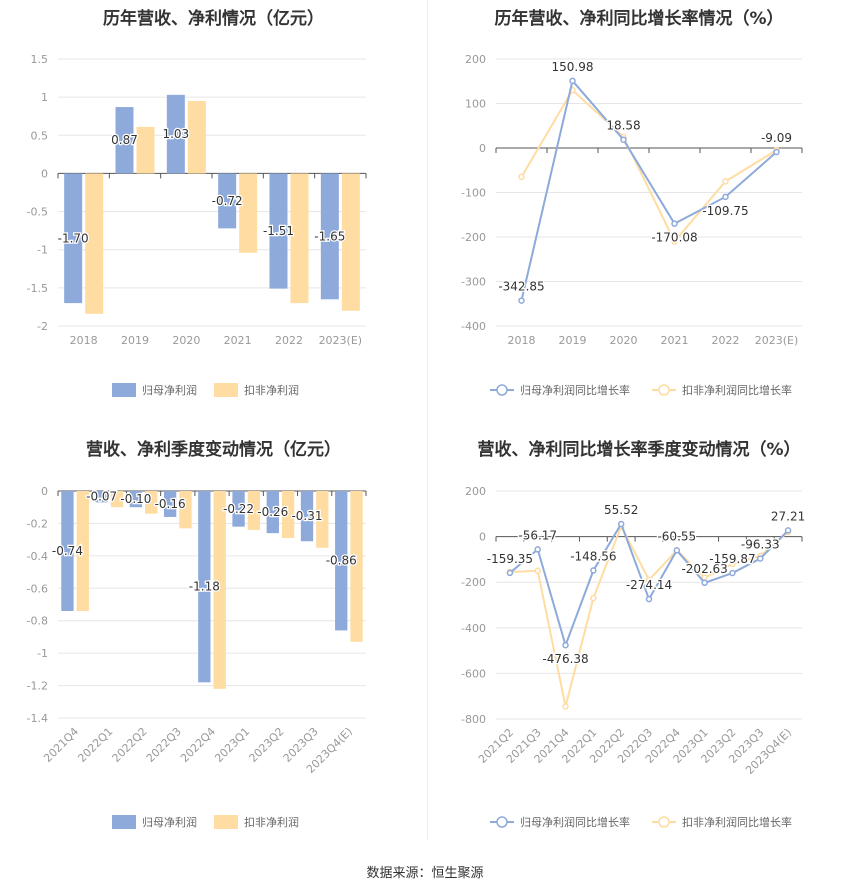 This screenshot has height=891, width=850. I want to click on data-label: -159.35, so click(510, 559).